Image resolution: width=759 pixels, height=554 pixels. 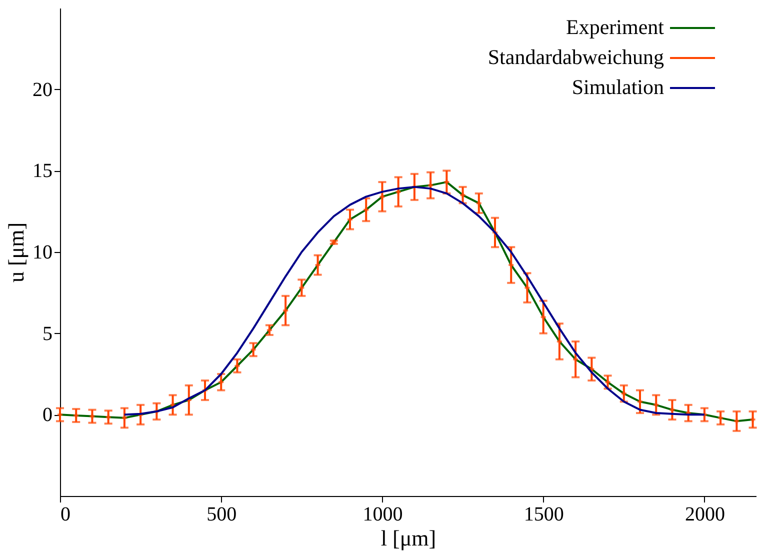 What do you see at coordinates (221, 515) in the screenshot?
I see `x-tick-label: 500` at bounding box center [221, 515].